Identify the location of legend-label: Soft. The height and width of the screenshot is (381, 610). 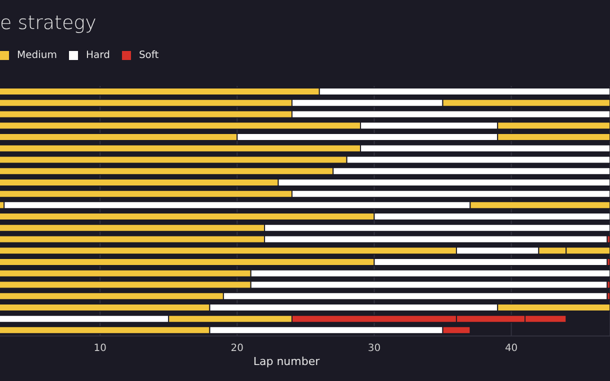
(148, 55).